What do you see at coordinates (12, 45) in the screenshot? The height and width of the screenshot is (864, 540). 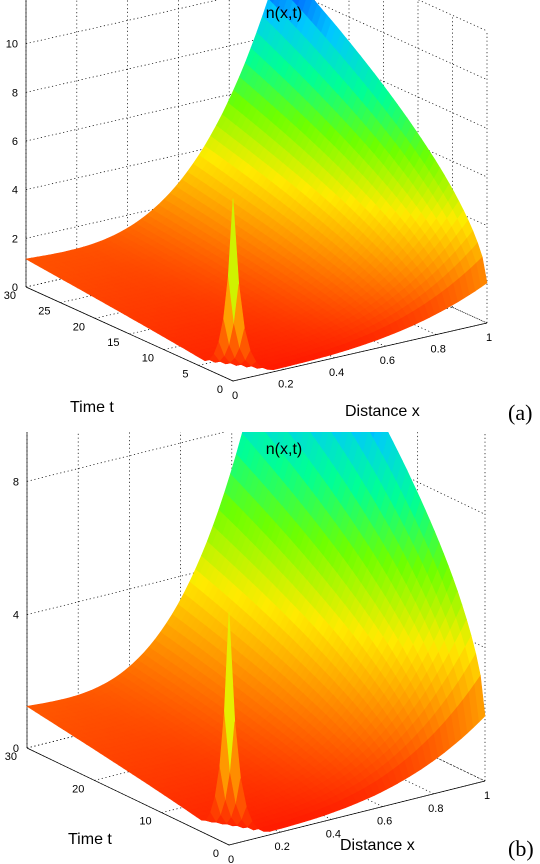 I see `z-tick-label: 10` at bounding box center [12, 45].